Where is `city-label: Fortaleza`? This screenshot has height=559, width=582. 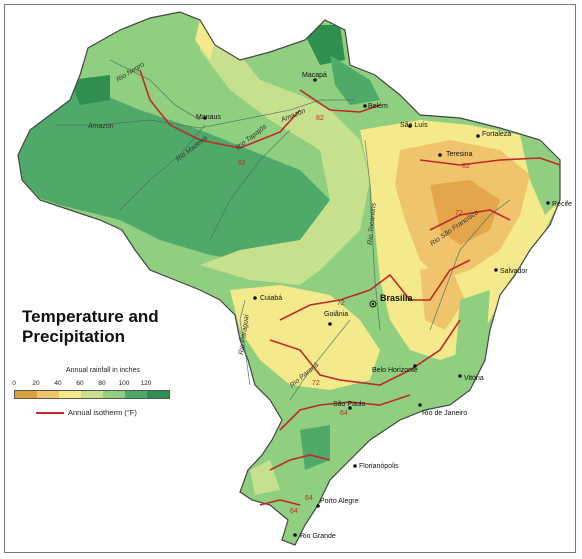
city-label: Fortaleza is located at coordinates (496, 134).